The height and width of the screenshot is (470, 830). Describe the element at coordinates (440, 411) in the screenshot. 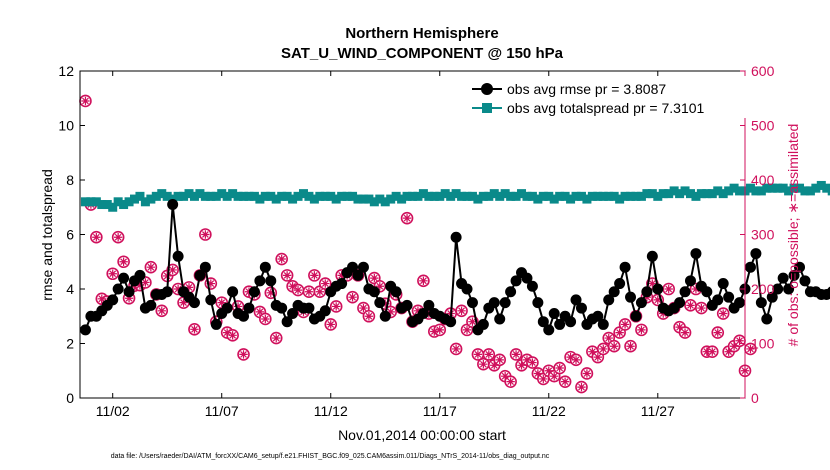

I see `x-tick-label: 11/17` at that location.